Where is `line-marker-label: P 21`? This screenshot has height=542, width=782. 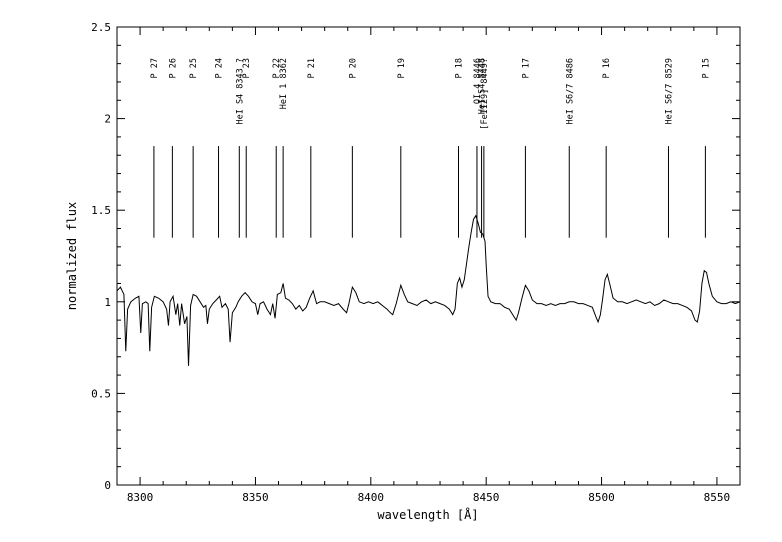 line-marker-label: P 21 is located at coordinates (312, 68).